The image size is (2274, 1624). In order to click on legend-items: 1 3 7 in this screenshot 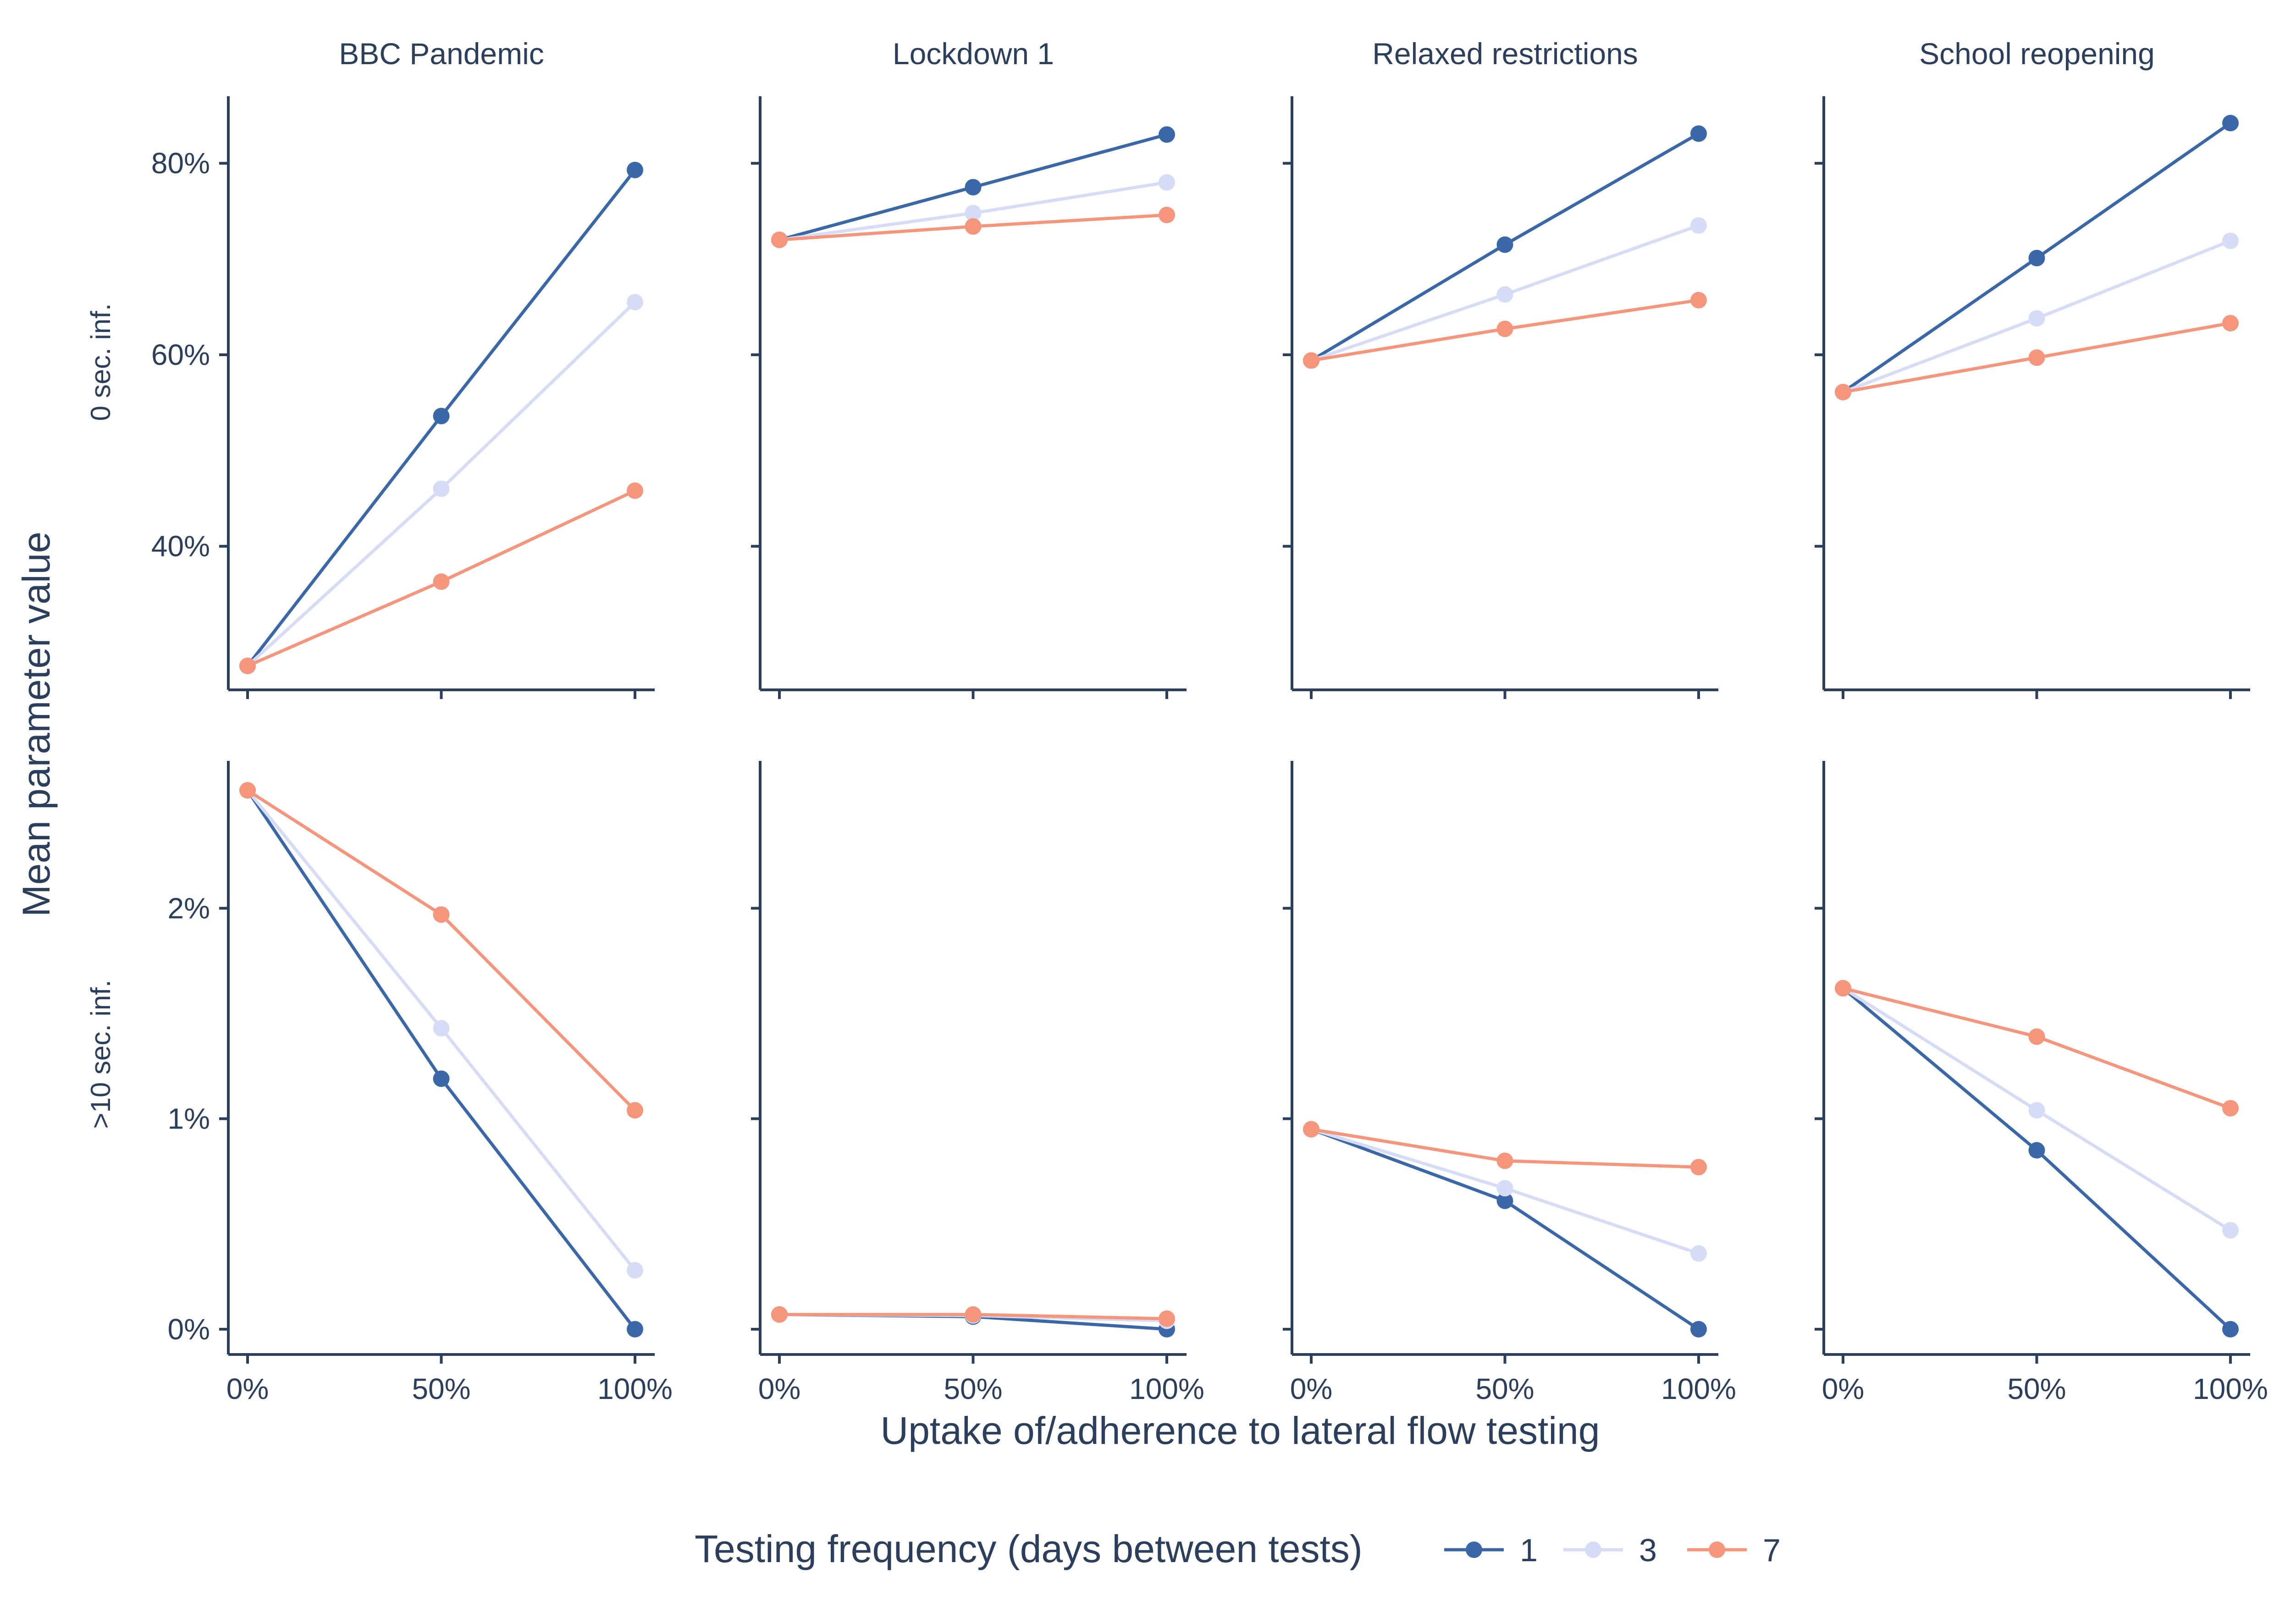, I will do `click(1613, 1550)`.